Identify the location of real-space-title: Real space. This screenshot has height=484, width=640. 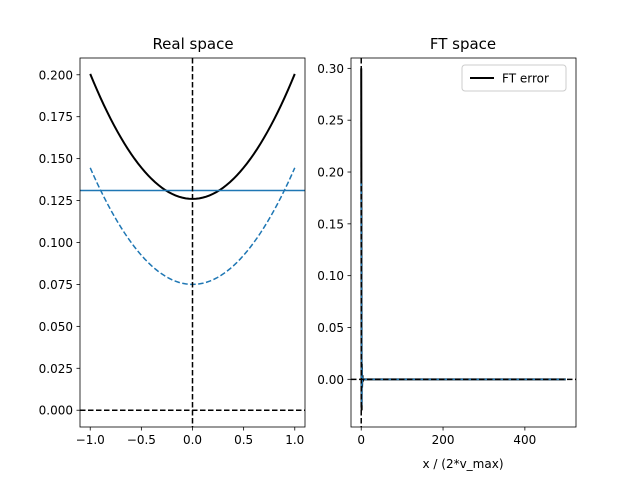
(192, 44).